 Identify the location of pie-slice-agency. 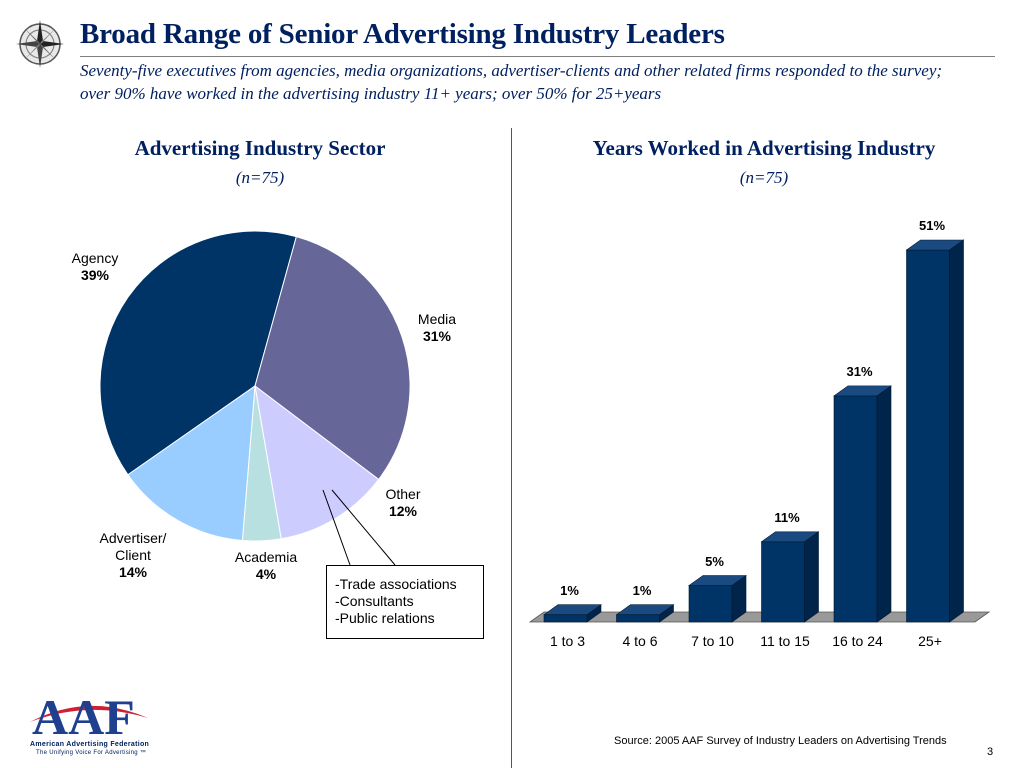
(198, 353).